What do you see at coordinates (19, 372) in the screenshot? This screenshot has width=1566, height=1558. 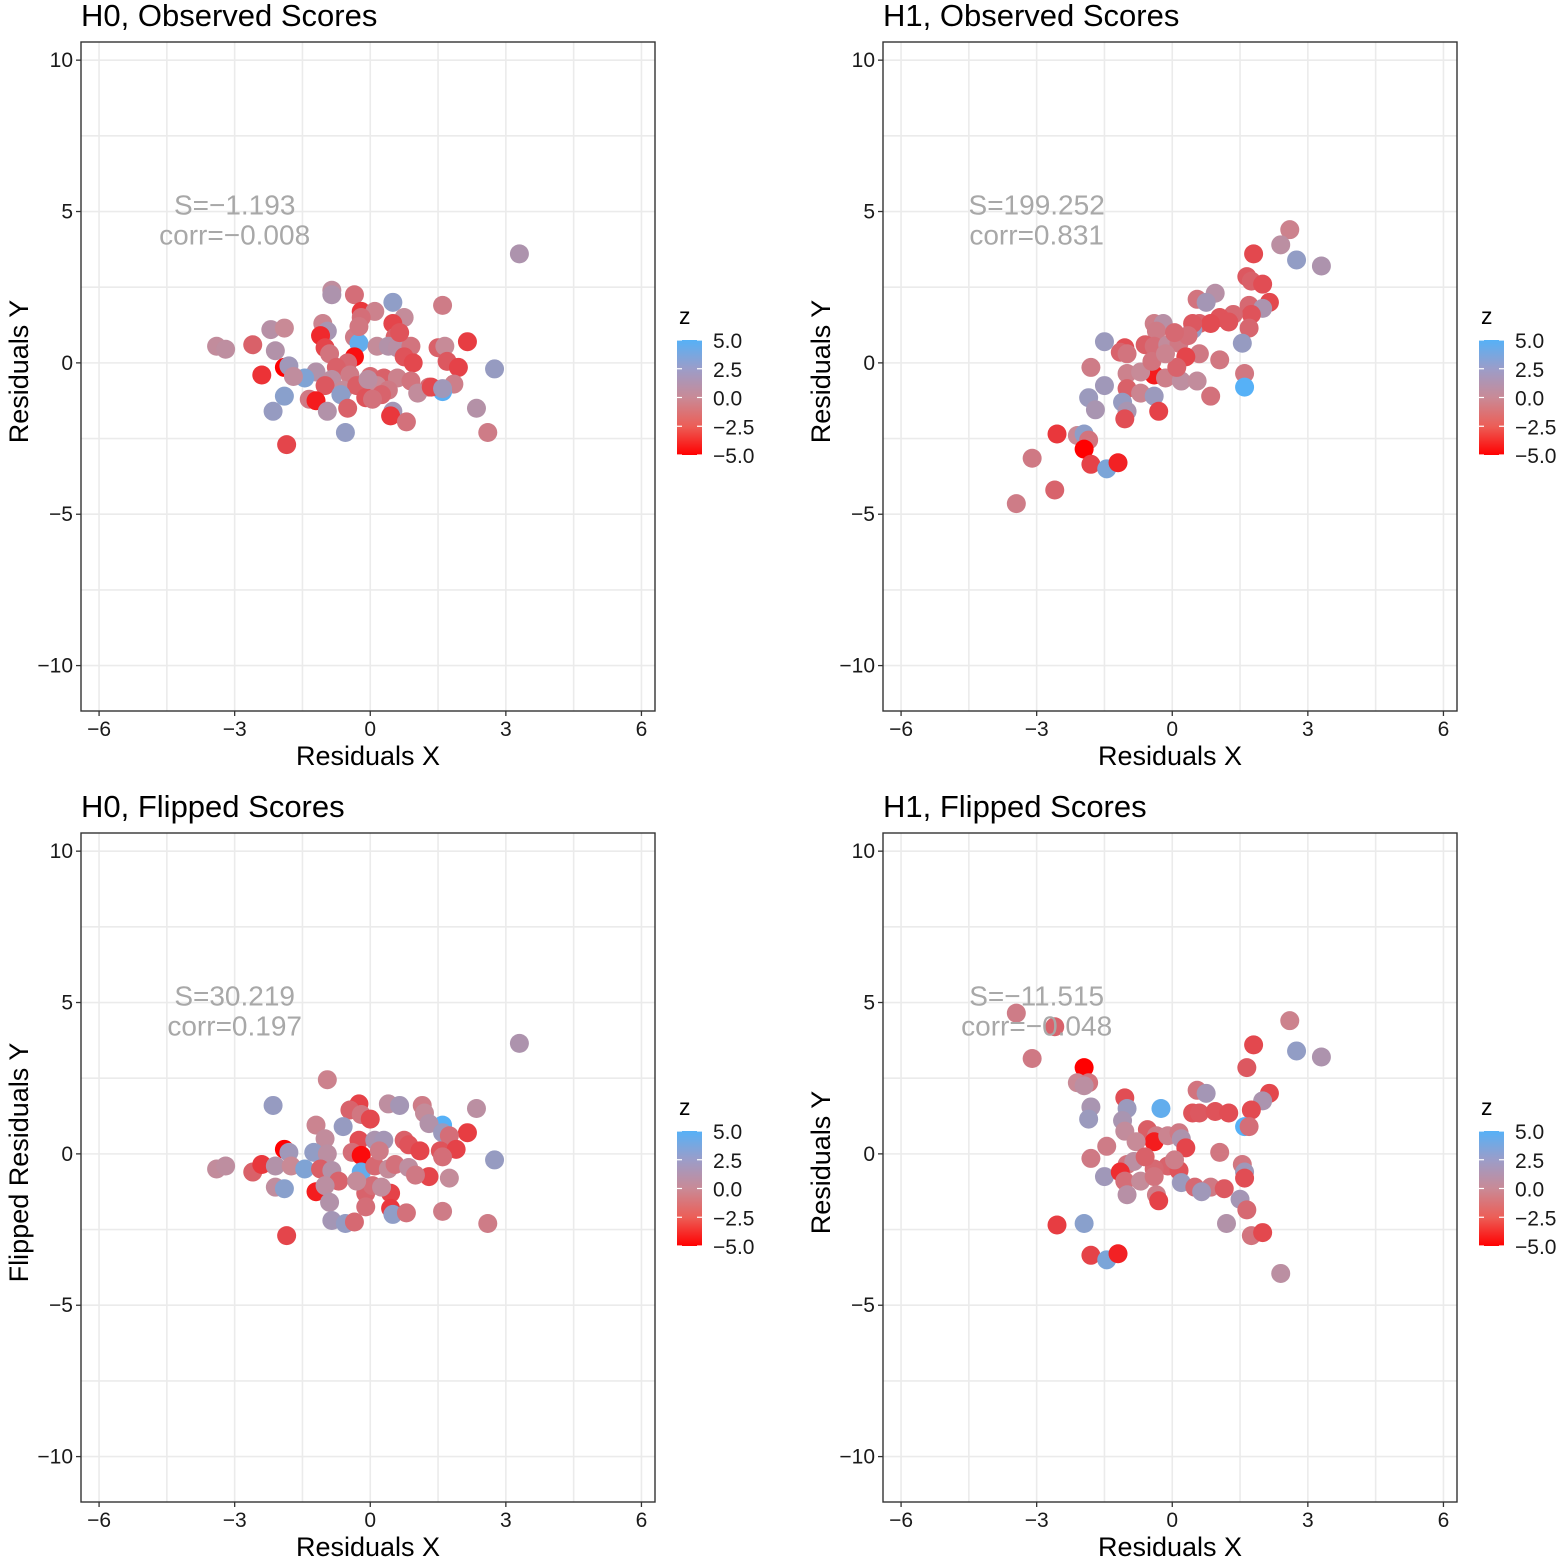 I see `y-axis-label: Residuals Y` at bounding box center [19, 372].